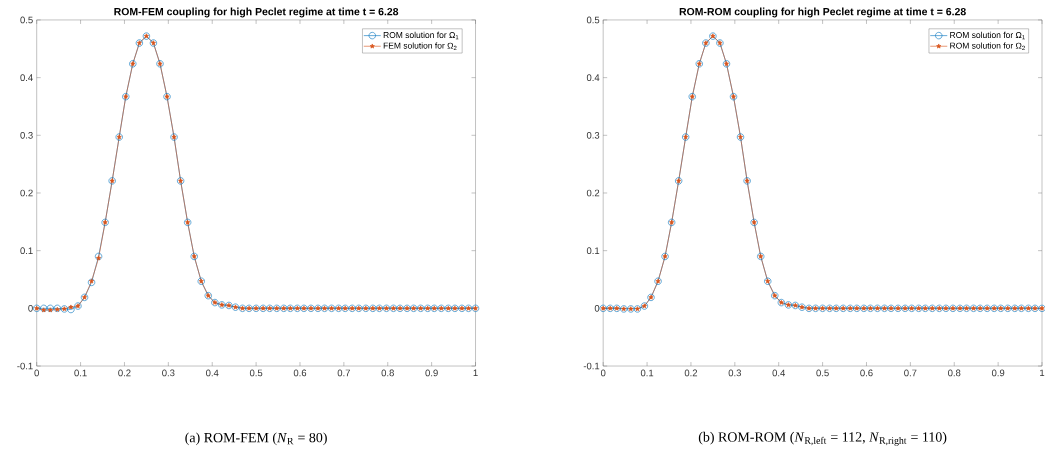 The height and width of the screenshot is (458, 1045). Describe the element at coordinates (256, 439) in the screenshot. I see `text: (a) ROM-FEM (N$_{R}$ = 80)` at that location.